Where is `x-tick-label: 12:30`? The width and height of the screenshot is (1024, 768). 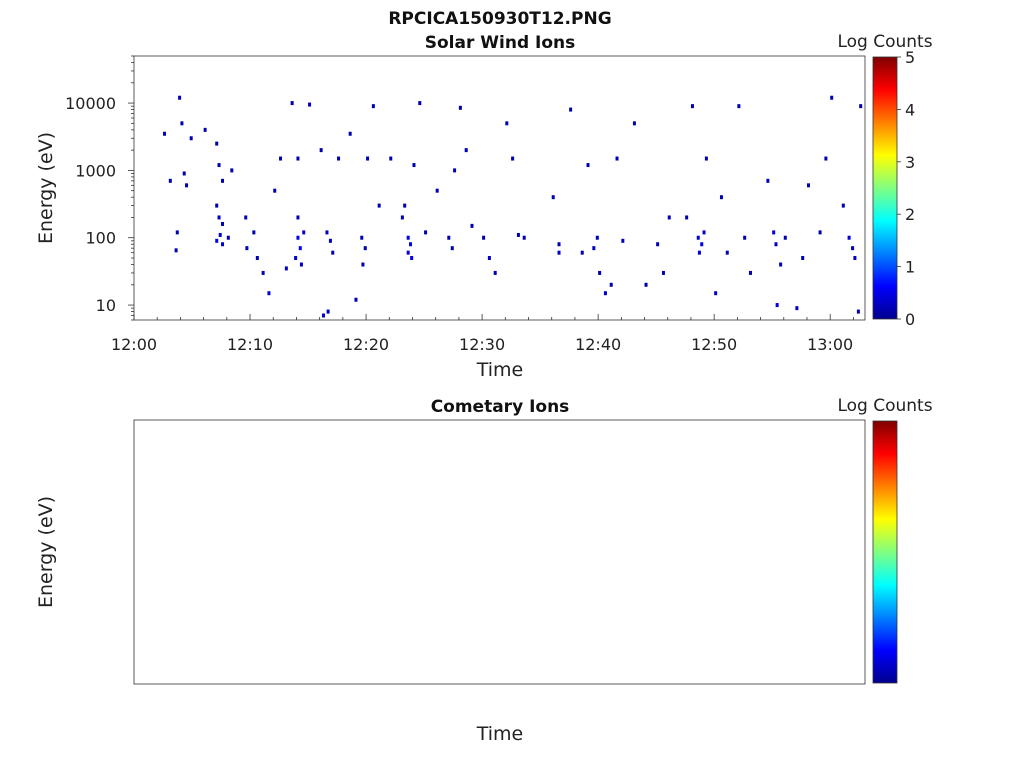
x-tick-label: 12:30 is located at coordinates (482, 344).